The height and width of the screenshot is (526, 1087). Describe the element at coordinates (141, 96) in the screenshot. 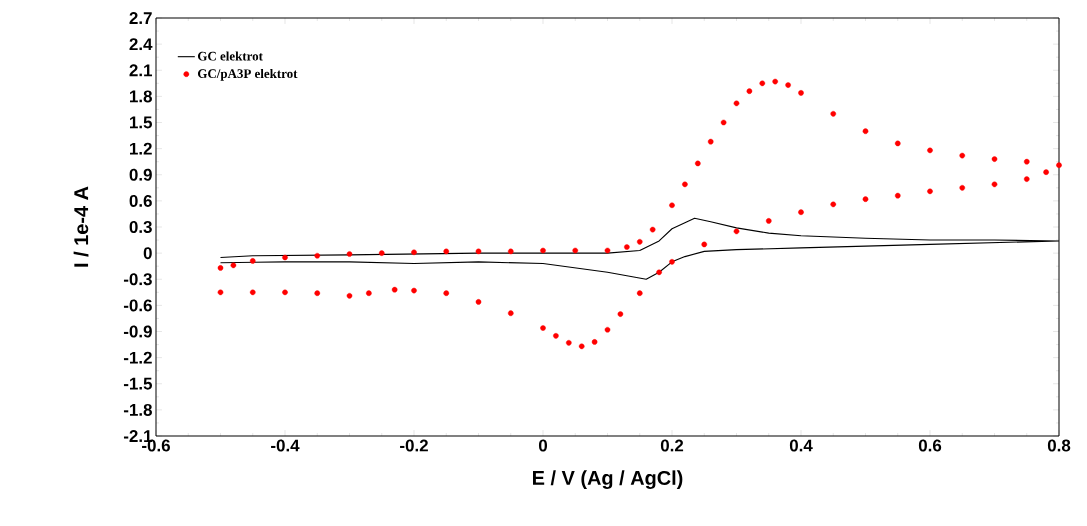

I see `y-tick-label: 1.8` at that location.